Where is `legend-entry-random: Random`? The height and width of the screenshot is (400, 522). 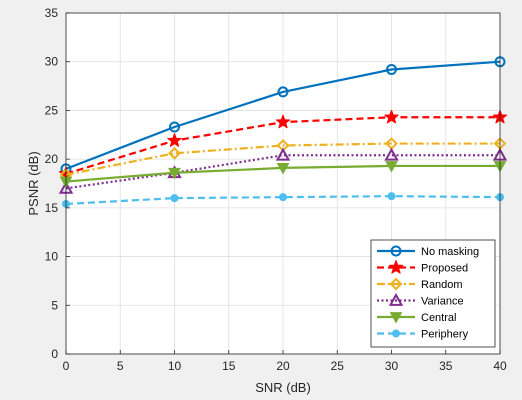 legend-entry-random: Random is located at coordinates (420, 284).